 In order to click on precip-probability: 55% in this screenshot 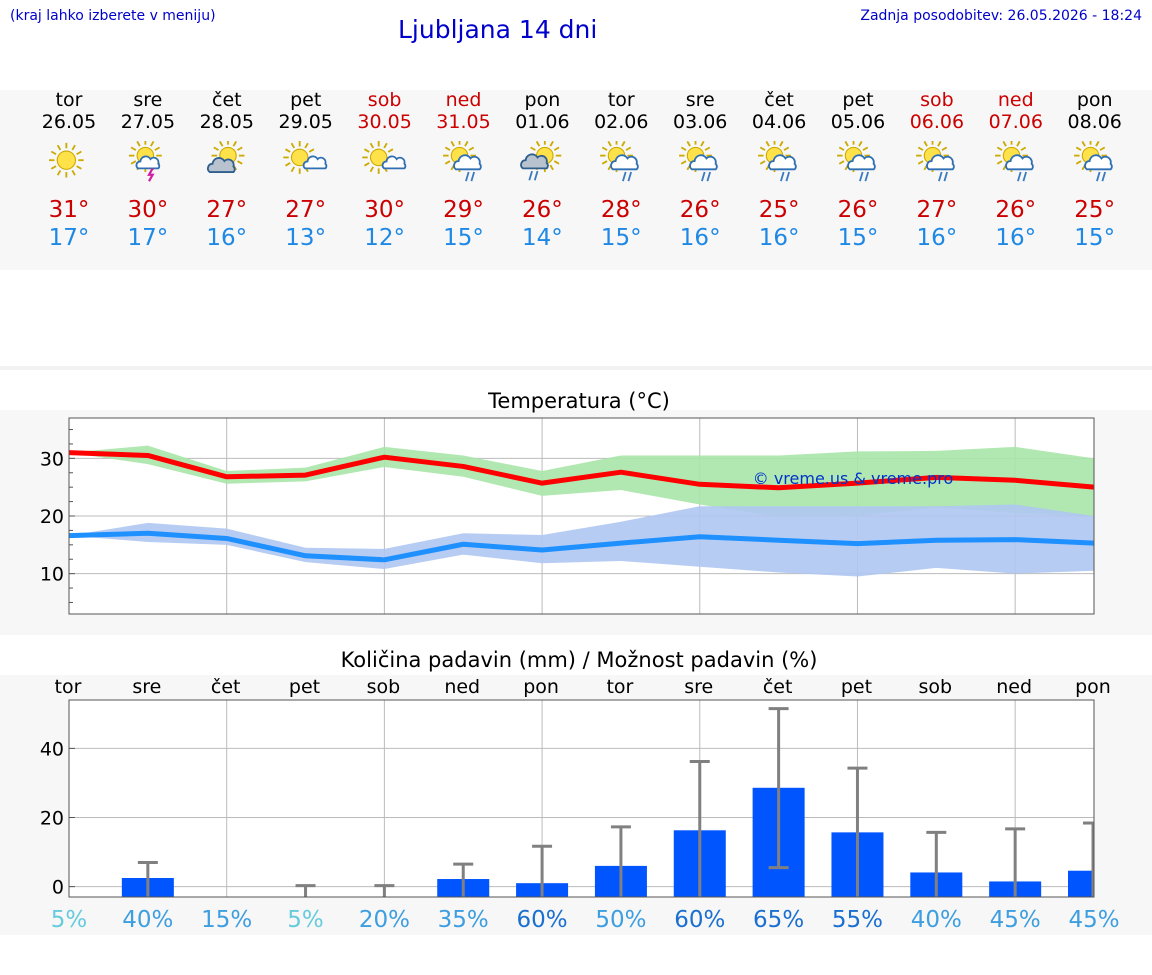, I will do `click(857, 920)`.